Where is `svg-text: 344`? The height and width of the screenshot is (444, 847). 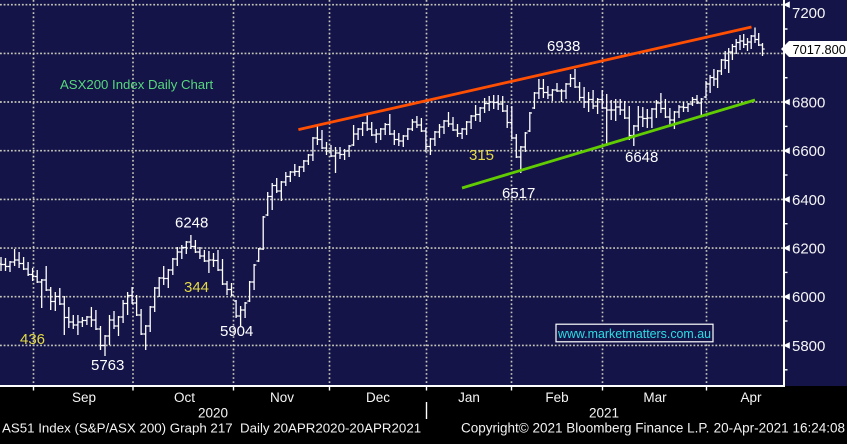
svg-text: 344 is located at coordinates (196, 287).